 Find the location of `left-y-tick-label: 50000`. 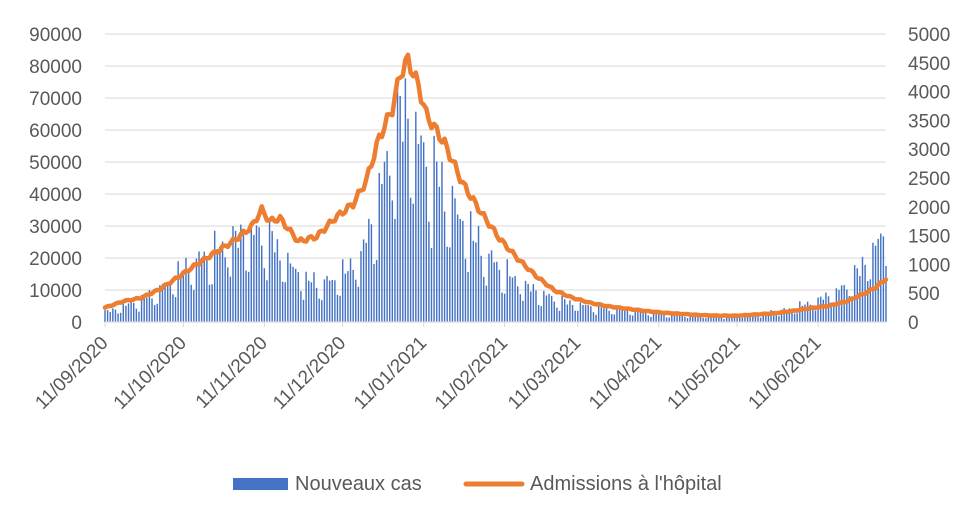

left-y-tick-label: 50000 is located at coordinates (55, 163).